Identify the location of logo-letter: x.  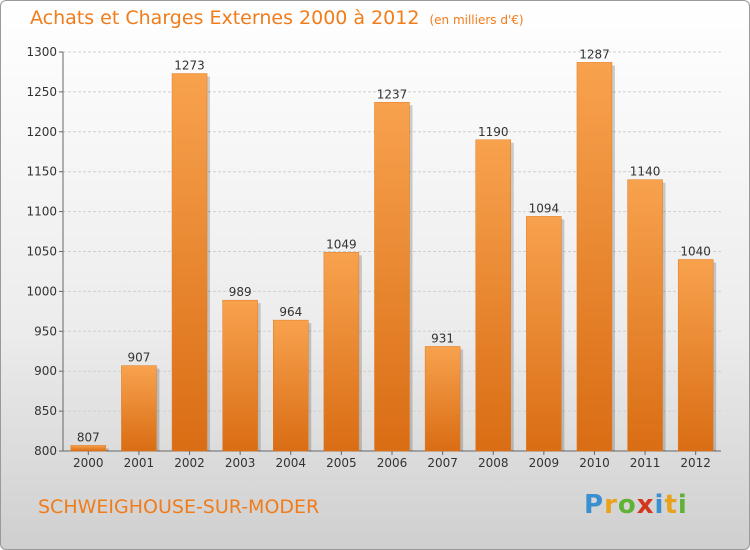
(645, 505).